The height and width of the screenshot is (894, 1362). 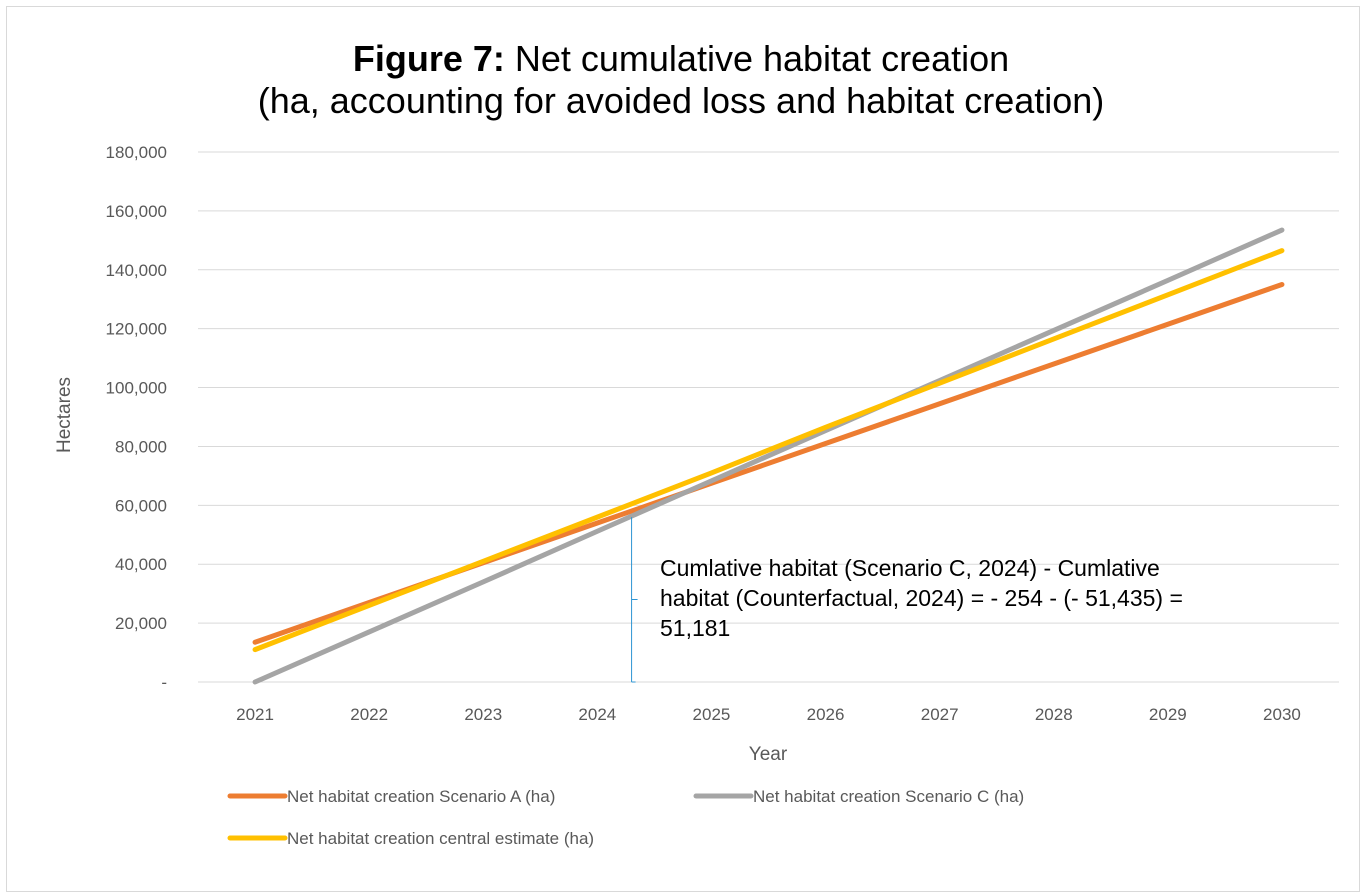 I want to click on x-tick-label: 2026, so click(x=826, y=714).